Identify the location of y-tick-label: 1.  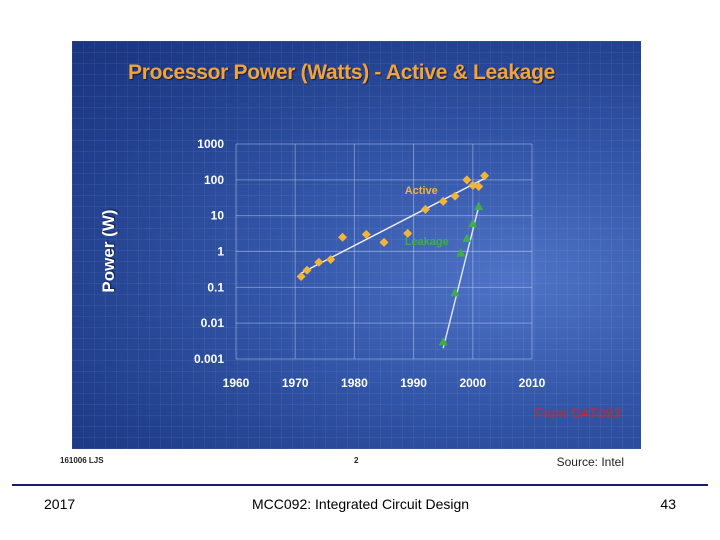
(220, 252).